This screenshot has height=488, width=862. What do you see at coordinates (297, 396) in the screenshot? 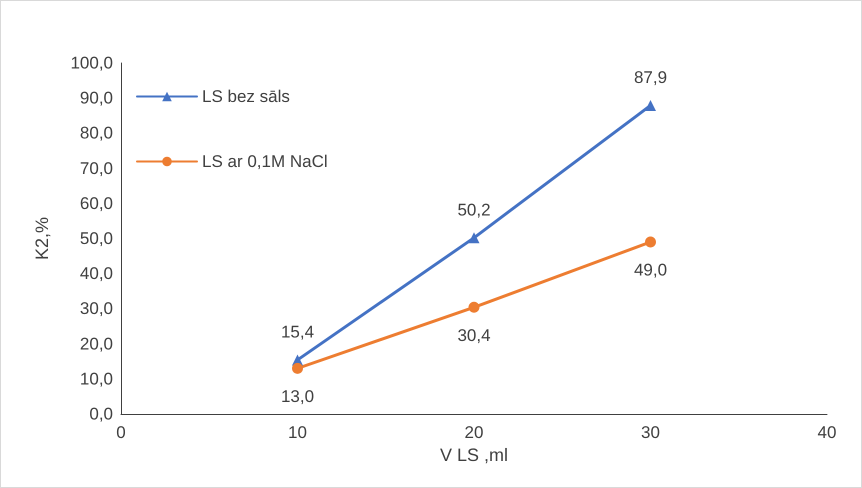
I see `data-label: 13,0` at bounding box center [297, 396].